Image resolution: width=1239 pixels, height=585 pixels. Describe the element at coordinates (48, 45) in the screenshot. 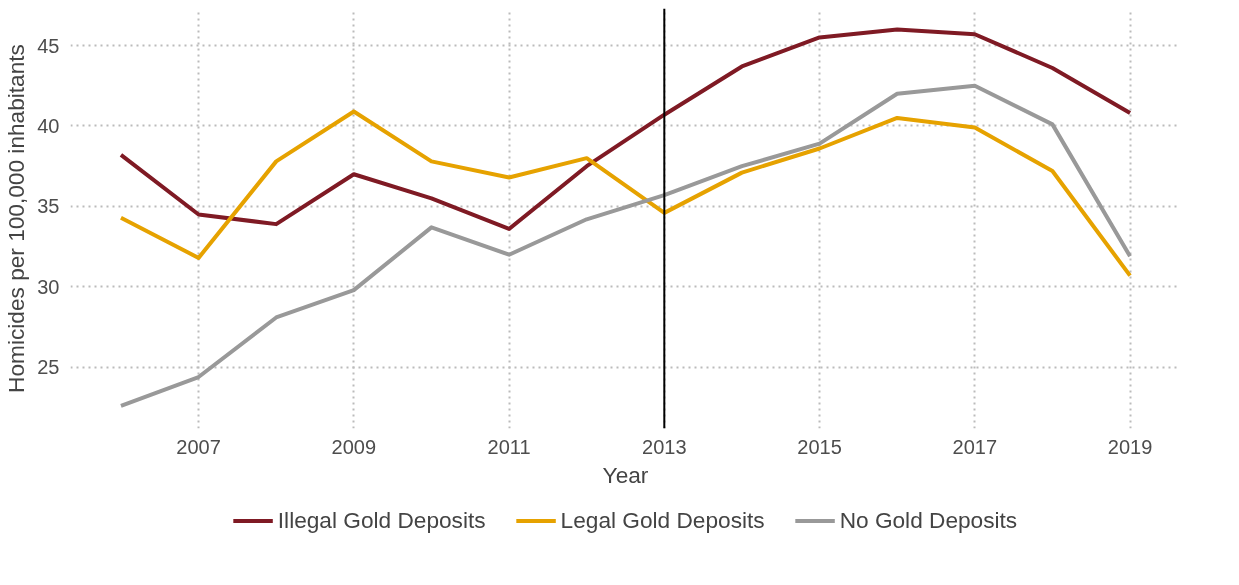

I see `y-tick-label: 45` at that location.